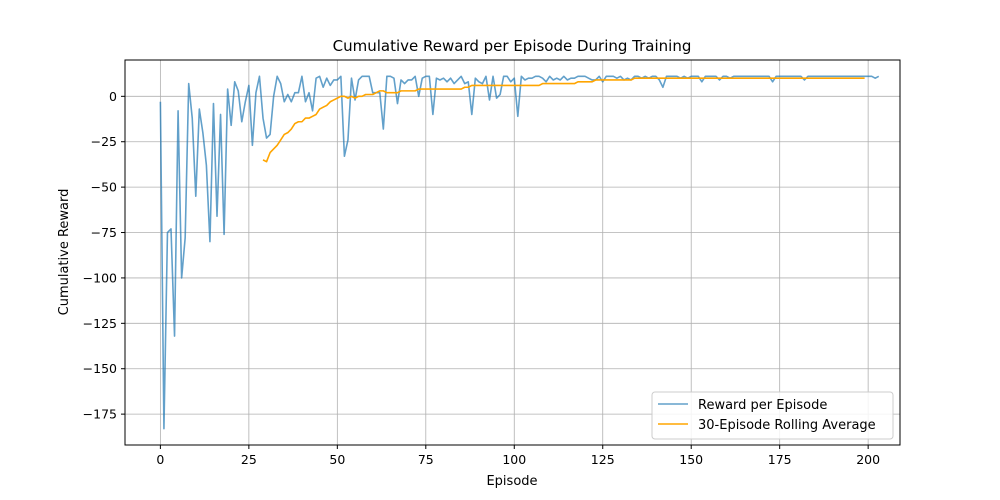 This screenshot has width=1000, height=500. What do you see at coordinates (780, 459) in the screenshot?
I see `x-tick-label: 175` at bounding box center [780, 459].